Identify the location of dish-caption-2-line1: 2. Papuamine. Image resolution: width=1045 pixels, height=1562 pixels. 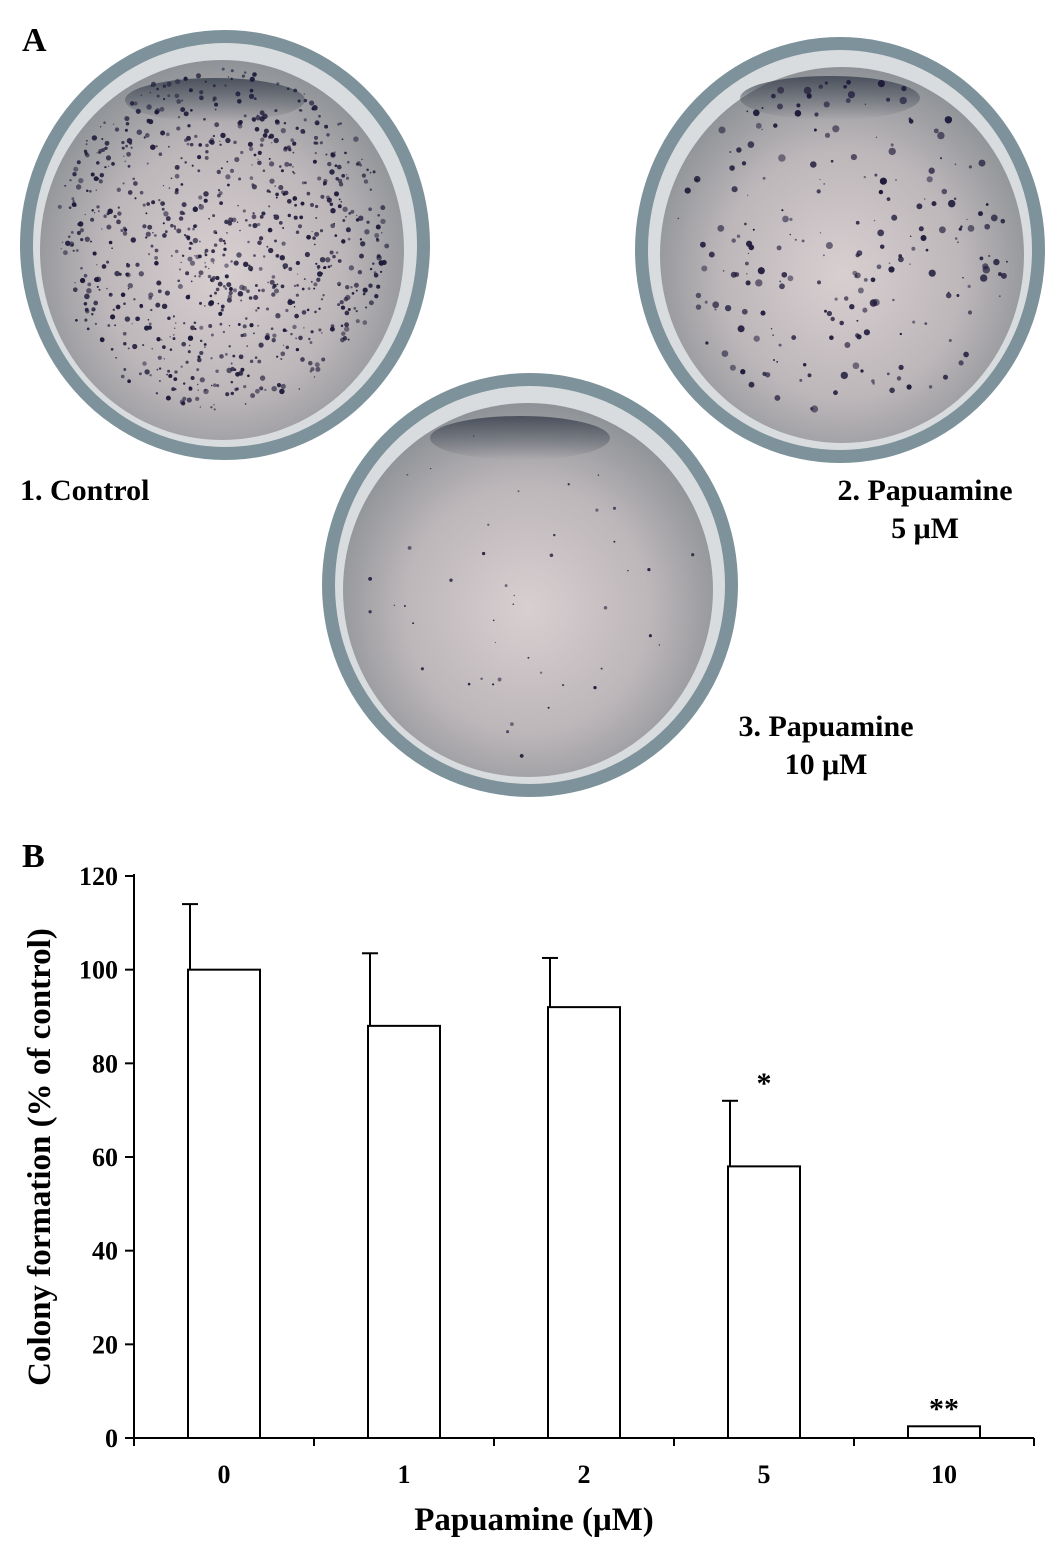
(925, 490).